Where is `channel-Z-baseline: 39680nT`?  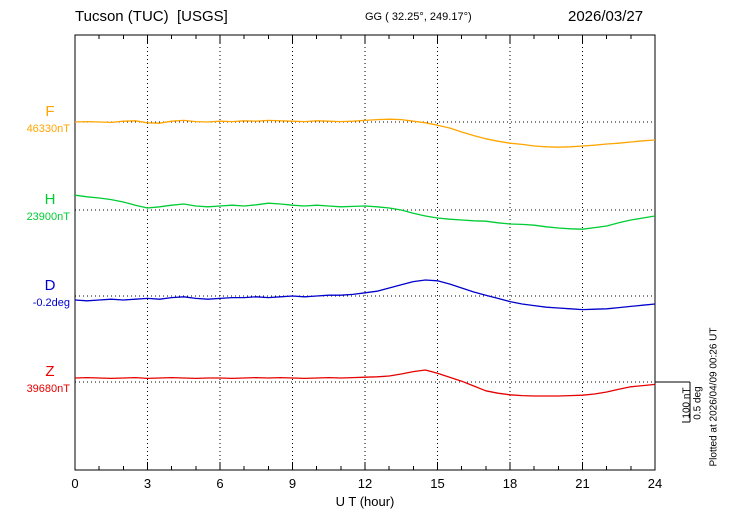
channel-Z-baseline: 39680nT is located at coordinates (48, 389).